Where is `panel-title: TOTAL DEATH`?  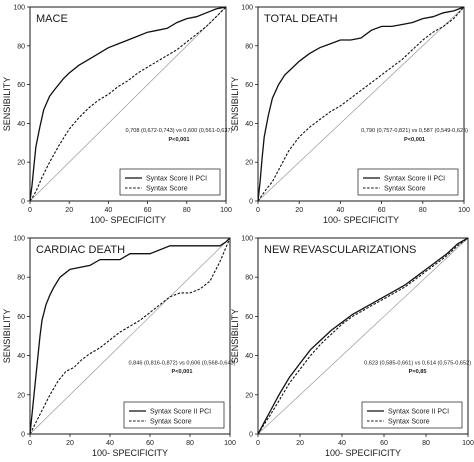
panel-title: TOTAL DEATH is located at coordinates (301, 19).